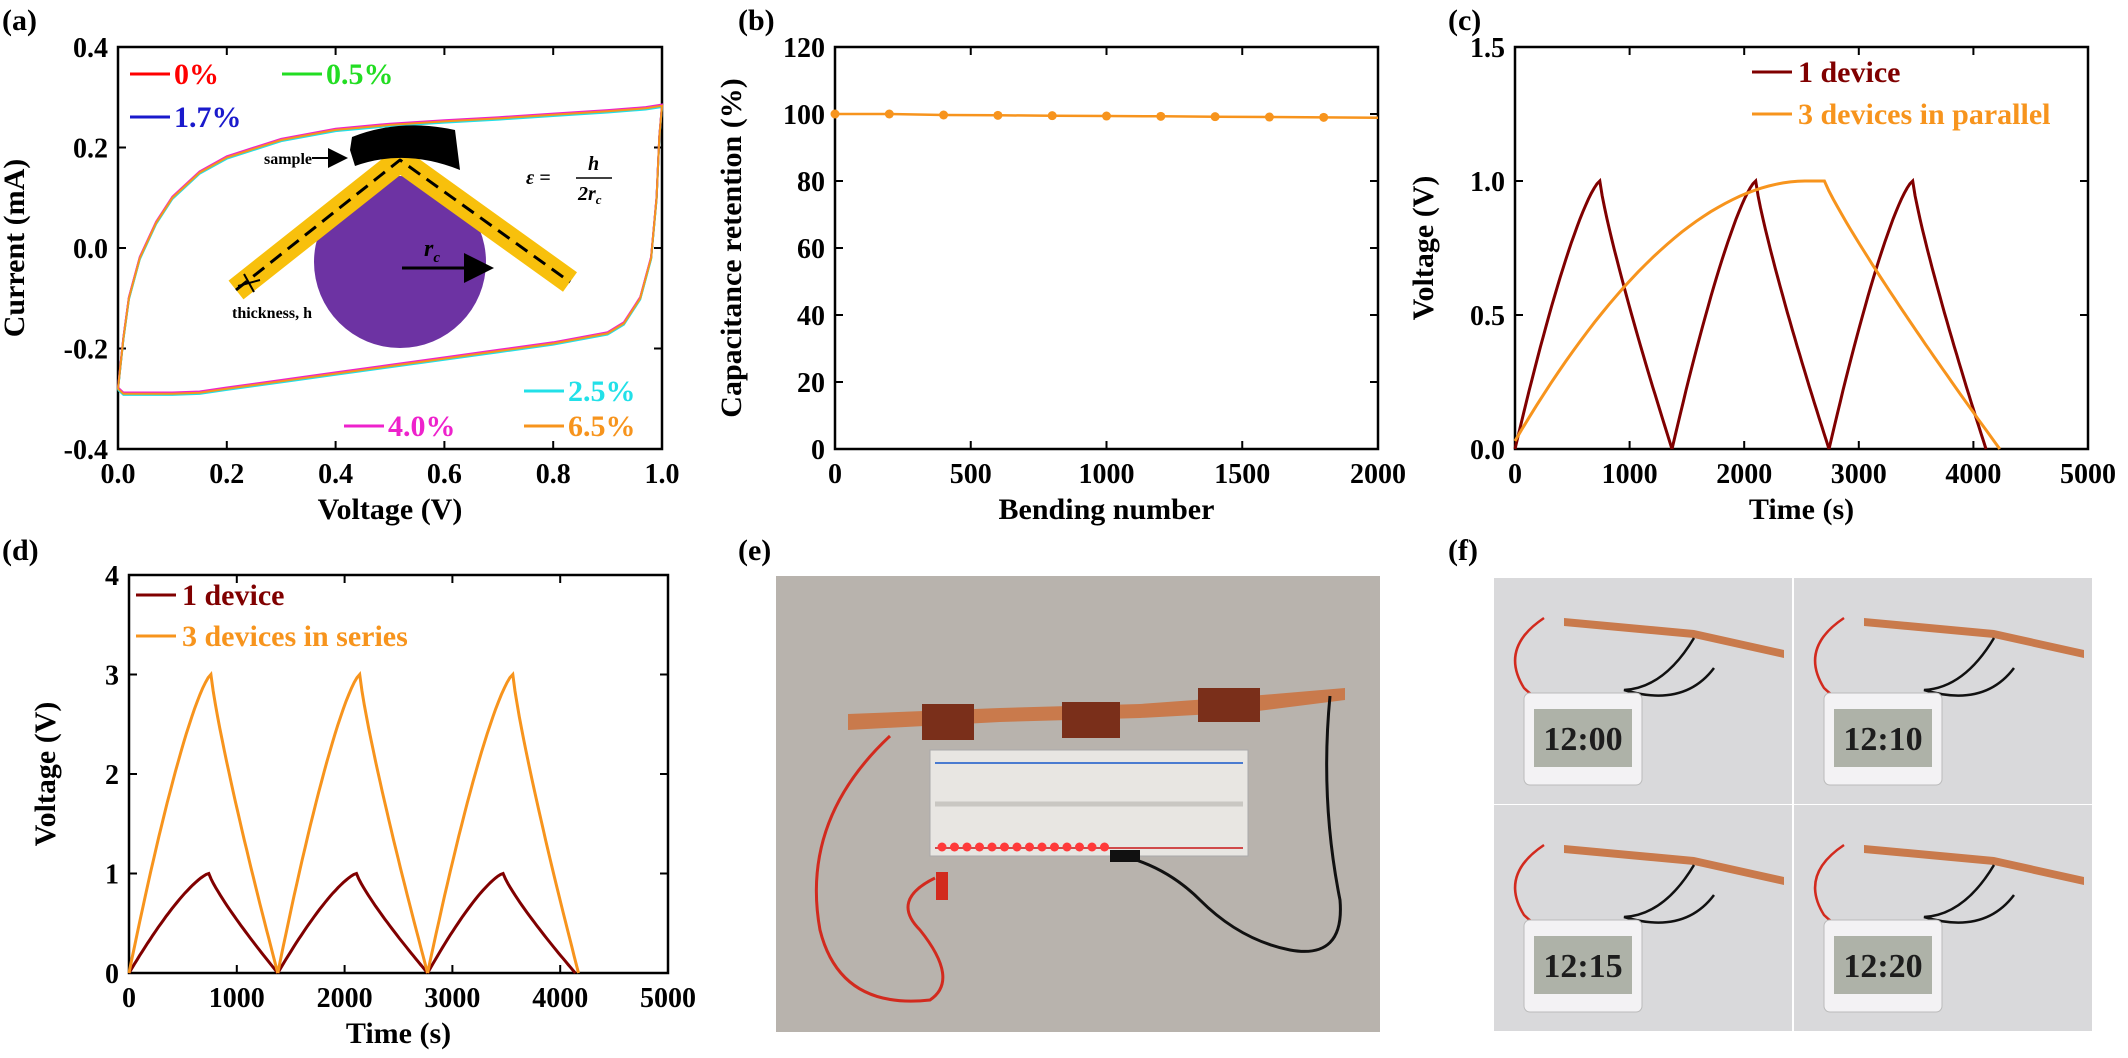 Image resolution: width=2128 pixels, height=1058 pixels. Describe the element at coordinates (1464, 20) in the screenshot. I see `panel-label-c: (c)` at that location.